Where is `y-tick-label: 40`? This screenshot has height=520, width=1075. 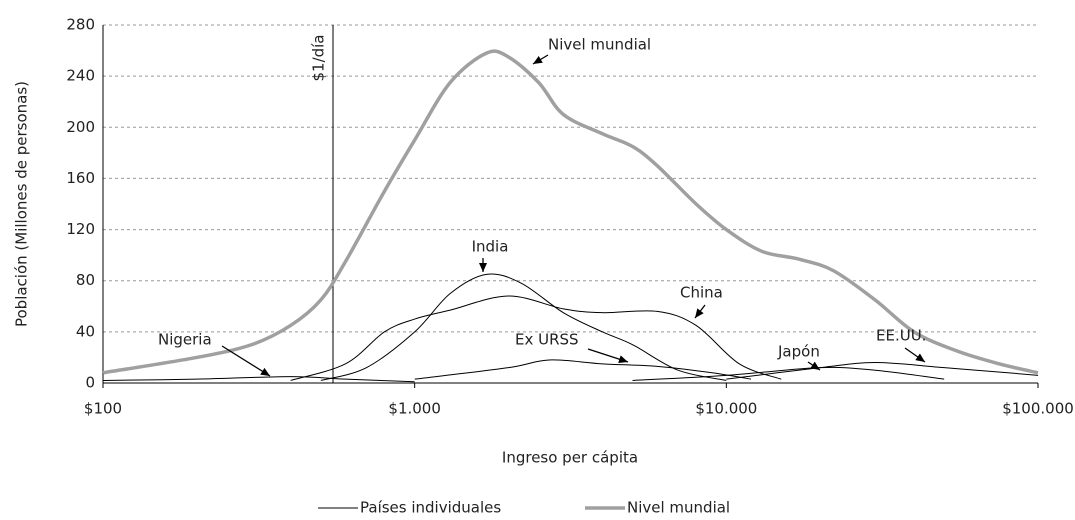
y-tick-label: 40 is located at coordinates (85, 331).